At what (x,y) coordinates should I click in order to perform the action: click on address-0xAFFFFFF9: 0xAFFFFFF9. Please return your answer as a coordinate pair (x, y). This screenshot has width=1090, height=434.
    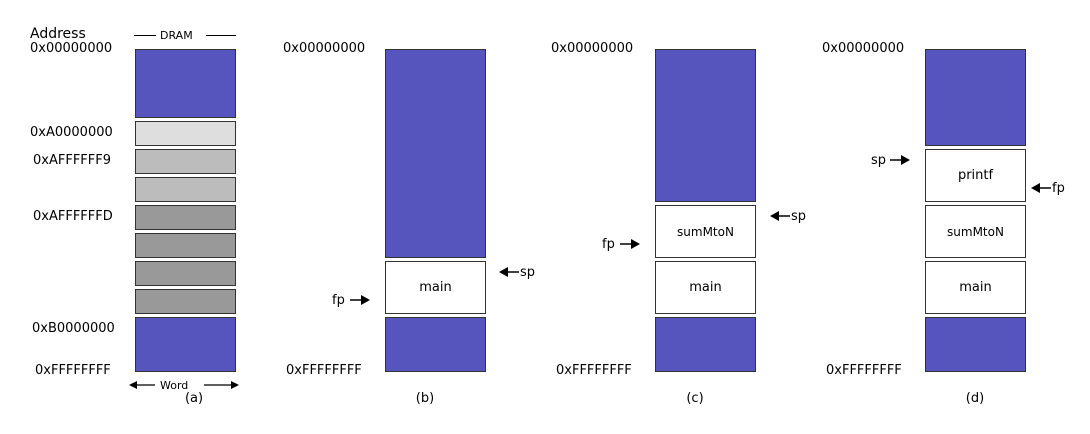
    Looking at the image, I should click on (72, 160).